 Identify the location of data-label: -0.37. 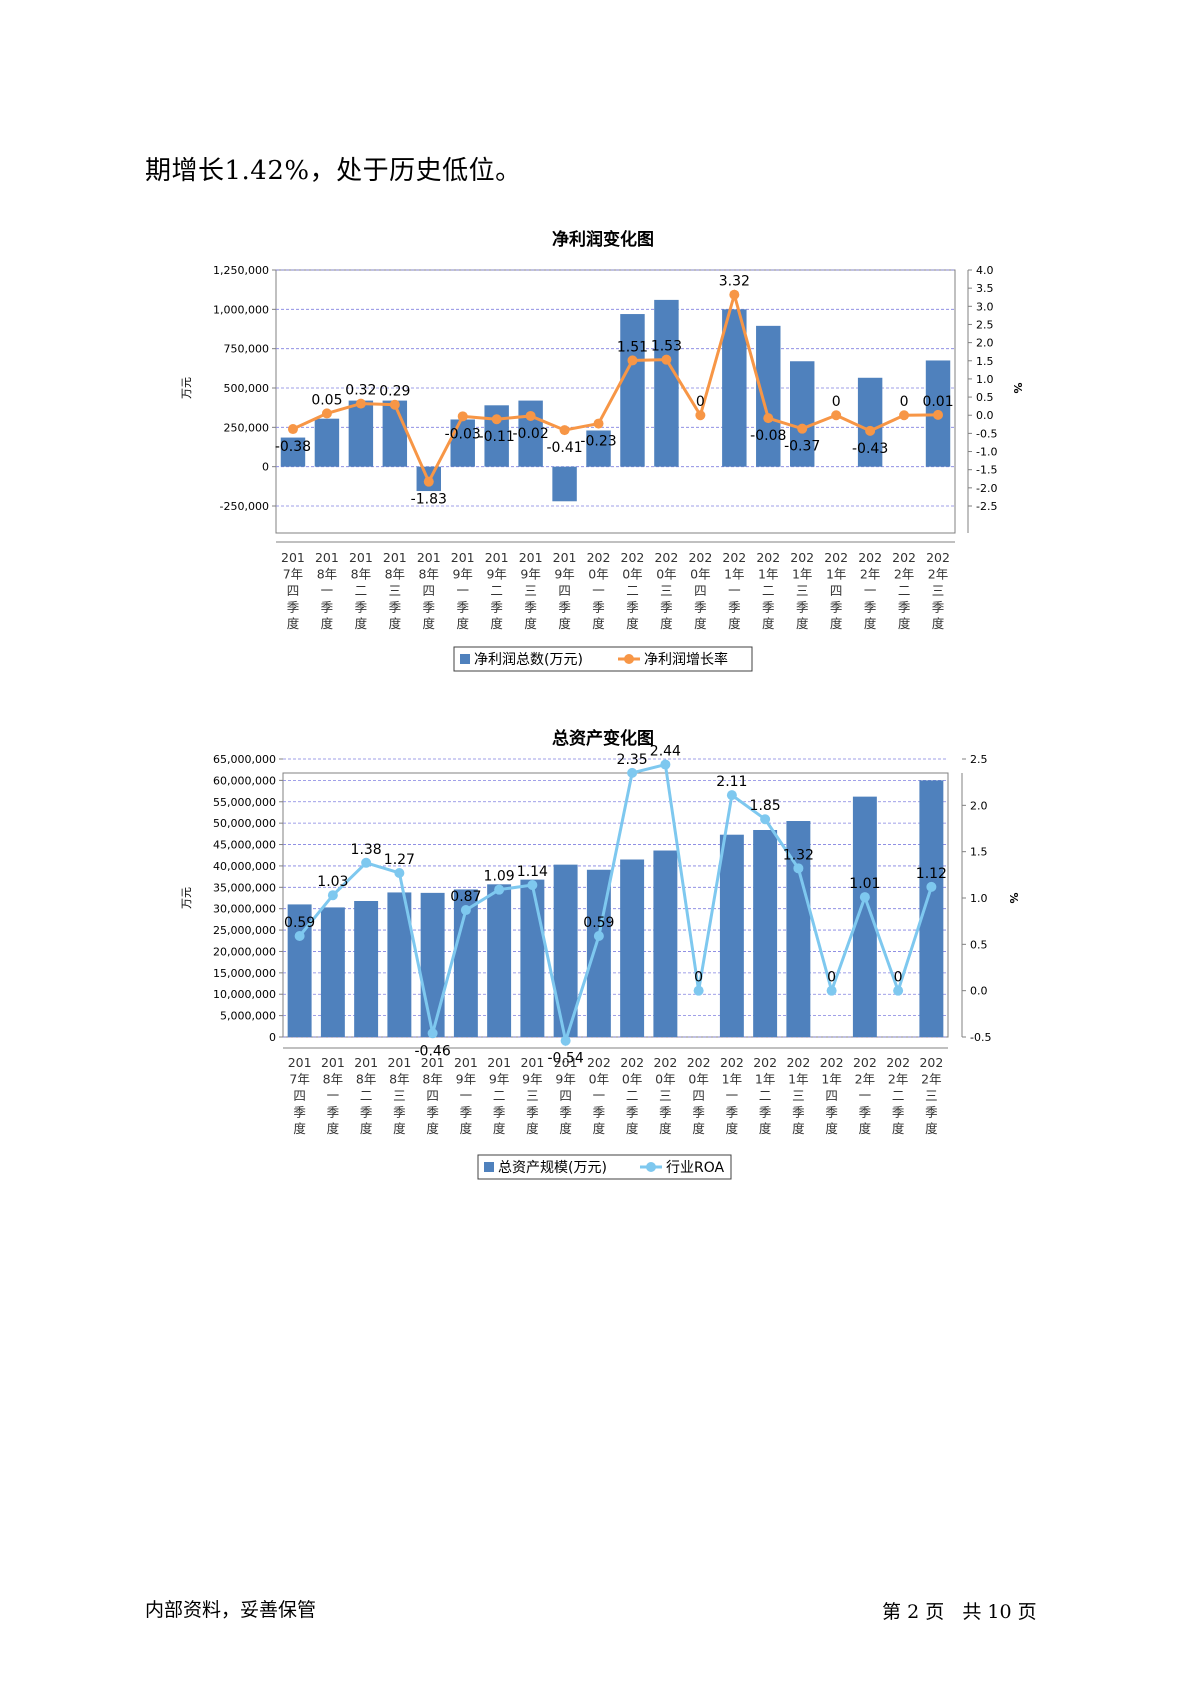
(802, 447).